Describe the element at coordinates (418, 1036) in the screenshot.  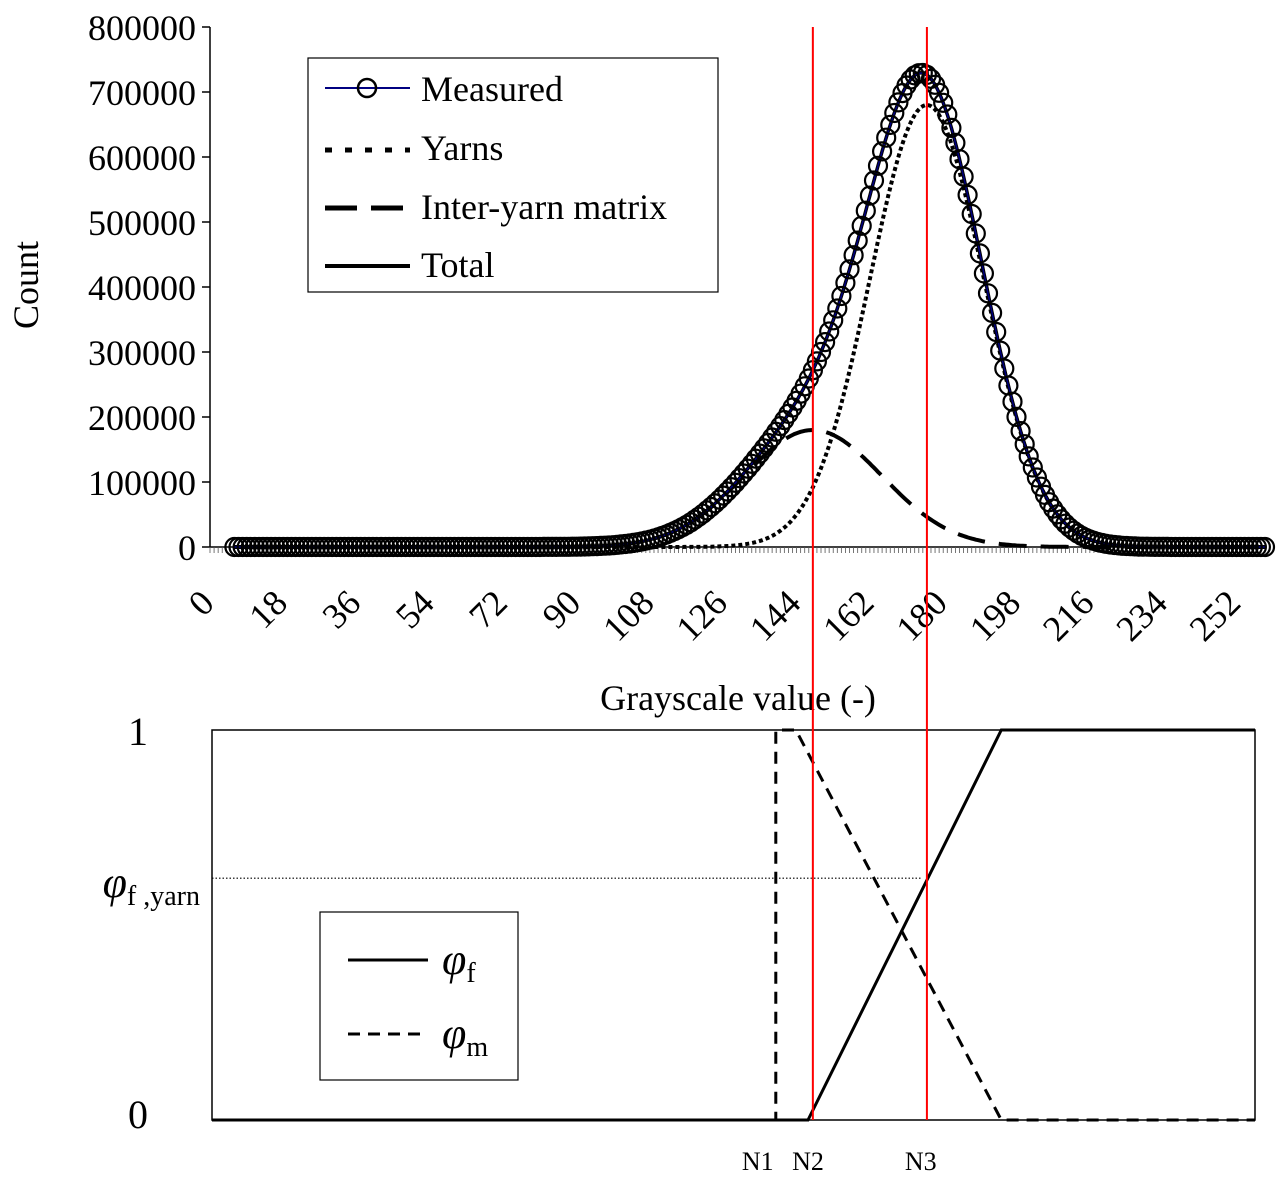
I see `legend-item-phi-m: φm` at that location.